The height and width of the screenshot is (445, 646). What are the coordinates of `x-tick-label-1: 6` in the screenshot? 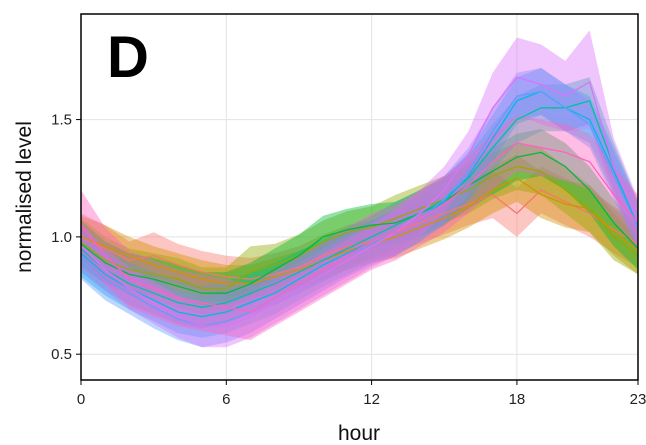 It's located at (226, 399).